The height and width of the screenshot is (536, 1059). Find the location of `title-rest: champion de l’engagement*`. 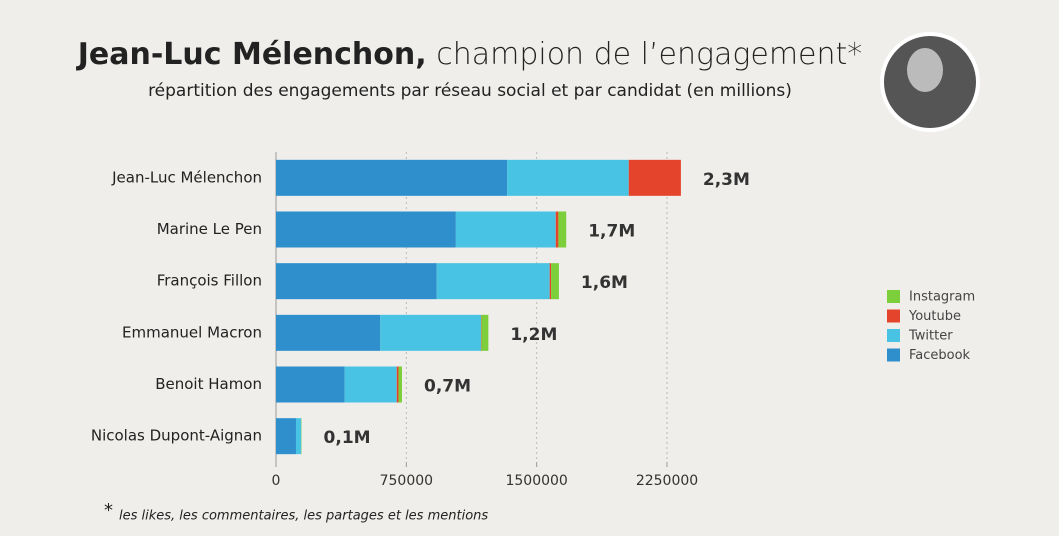

title-rest: champion de l’engagement* is located at coordinates (645, 54).